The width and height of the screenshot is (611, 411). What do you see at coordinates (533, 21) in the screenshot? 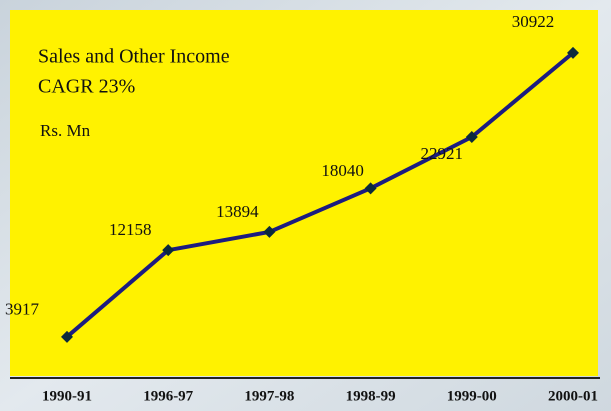
I see `data-label: 30922` at bounding box center [533, 21].